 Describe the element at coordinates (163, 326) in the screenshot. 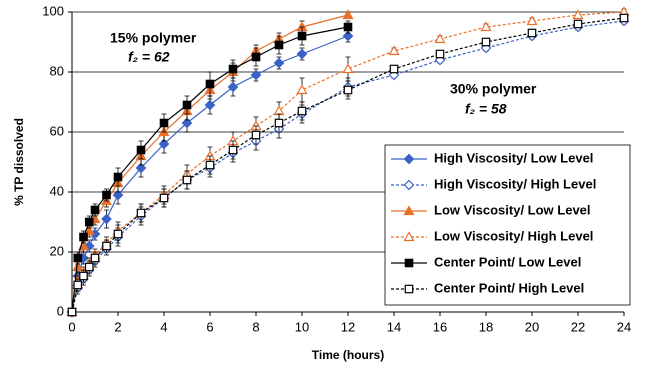

I see `x-tick-label: 4` at that location.